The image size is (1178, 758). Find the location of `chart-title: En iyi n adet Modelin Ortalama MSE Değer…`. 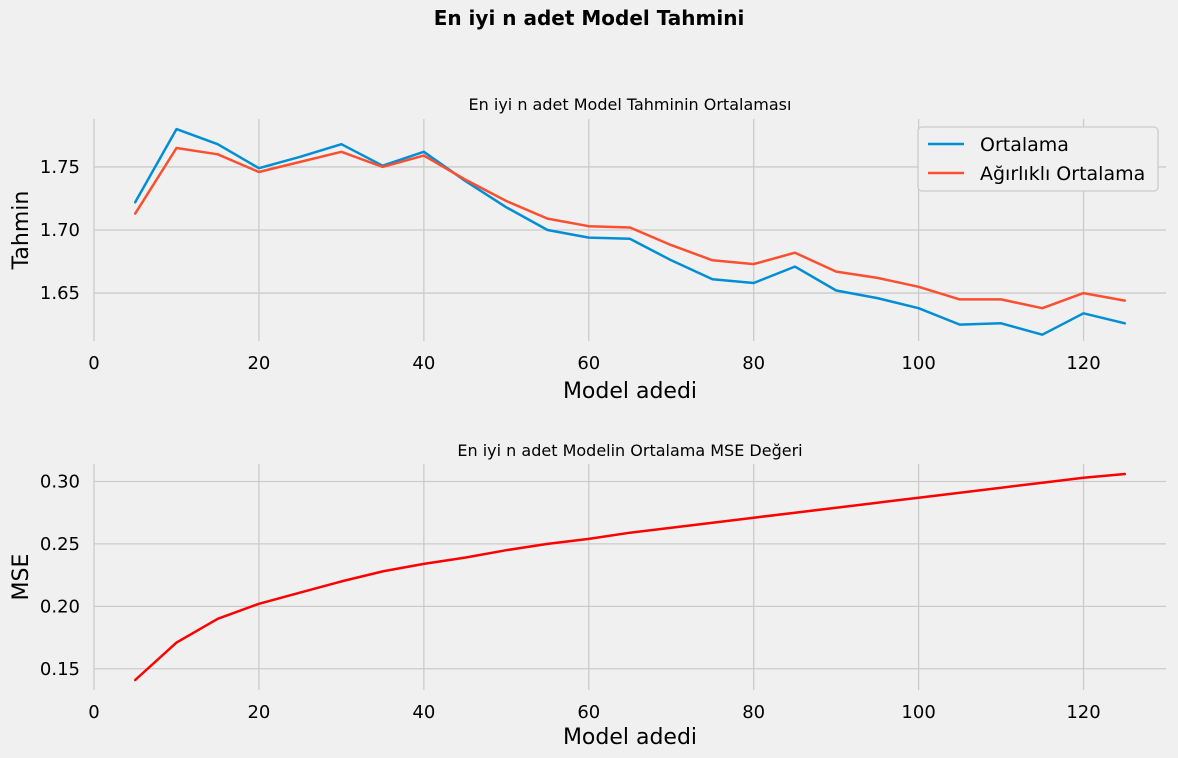

chart-title: En iyi n adet Modelin Ortalama MSE Değer… is located at coordinates (629, 450).